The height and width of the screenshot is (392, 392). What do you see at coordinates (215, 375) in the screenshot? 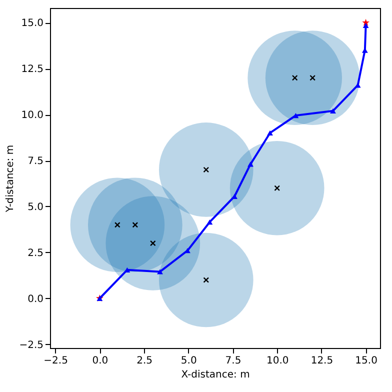
I see `x-axis-title: X-distance: m` at bounding box center [215, 375].